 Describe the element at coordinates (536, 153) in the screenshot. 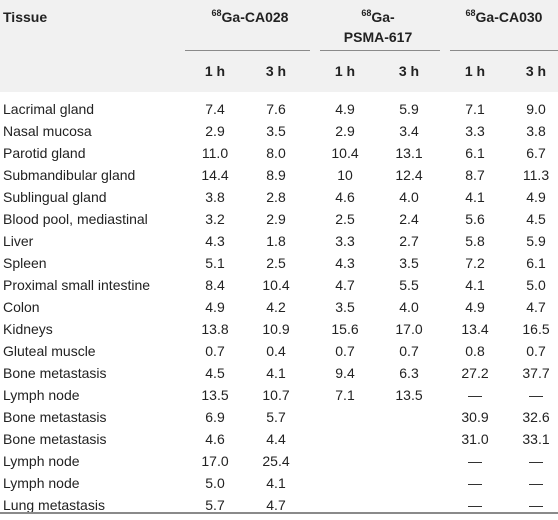

I see `value-cell: 6.7` at that location.